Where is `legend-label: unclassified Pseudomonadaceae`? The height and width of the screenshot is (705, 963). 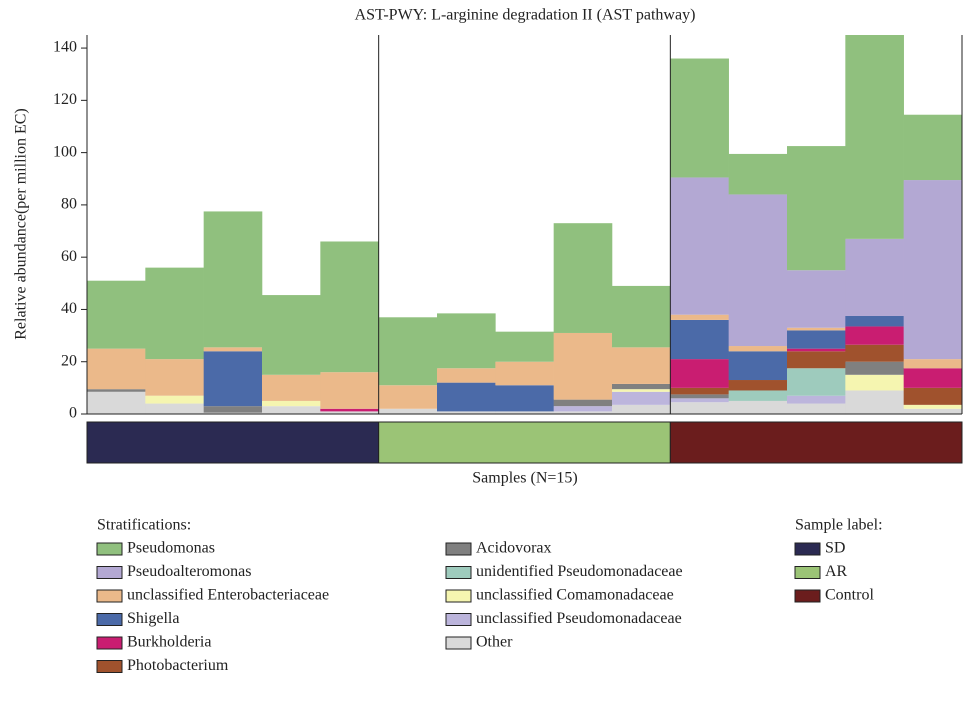 legend-label: unclassified Pseudomonadaceae is located at coordinates (579, 618).